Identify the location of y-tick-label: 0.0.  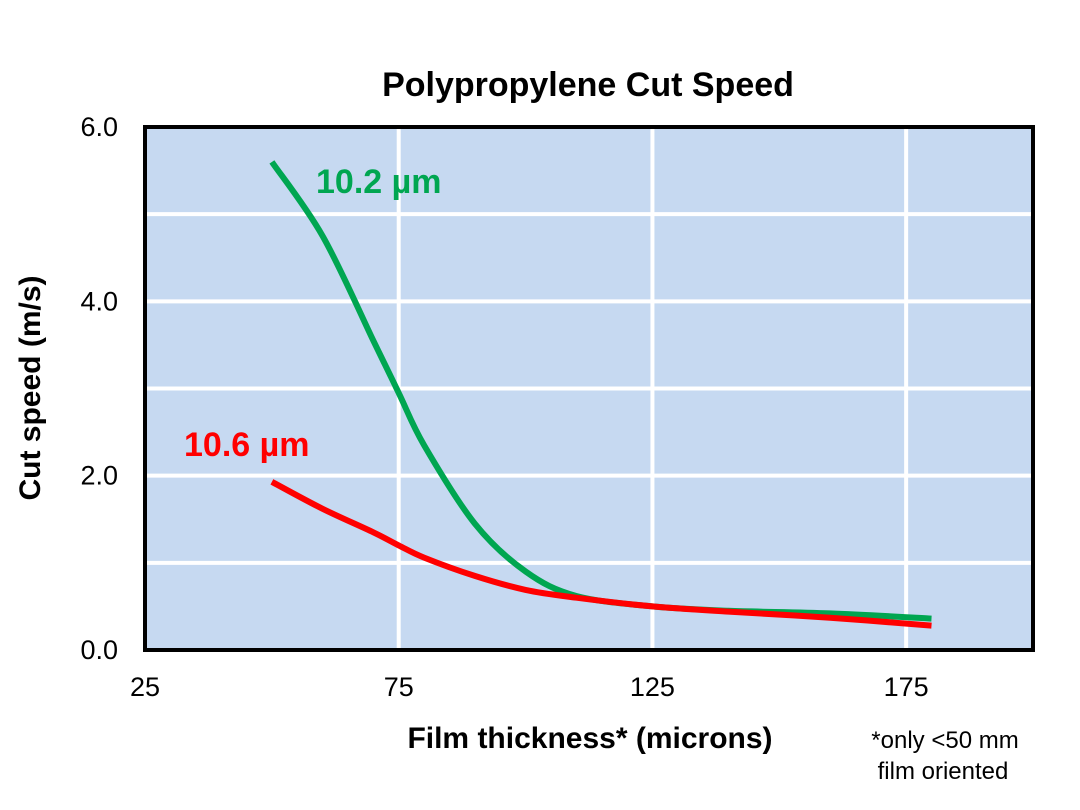
(99, 650).